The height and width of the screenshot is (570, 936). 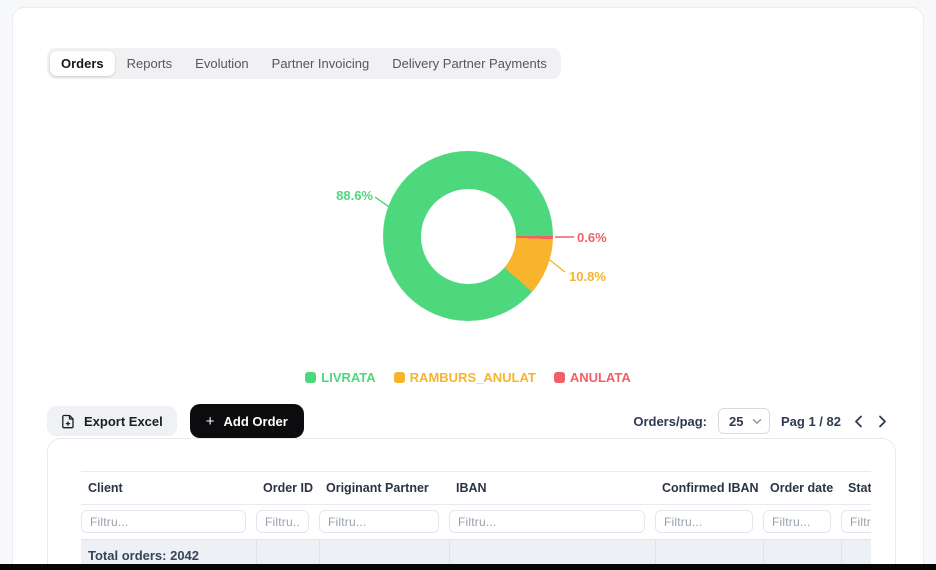 I want to click on filter-input-client, so click(x=163, y=521).